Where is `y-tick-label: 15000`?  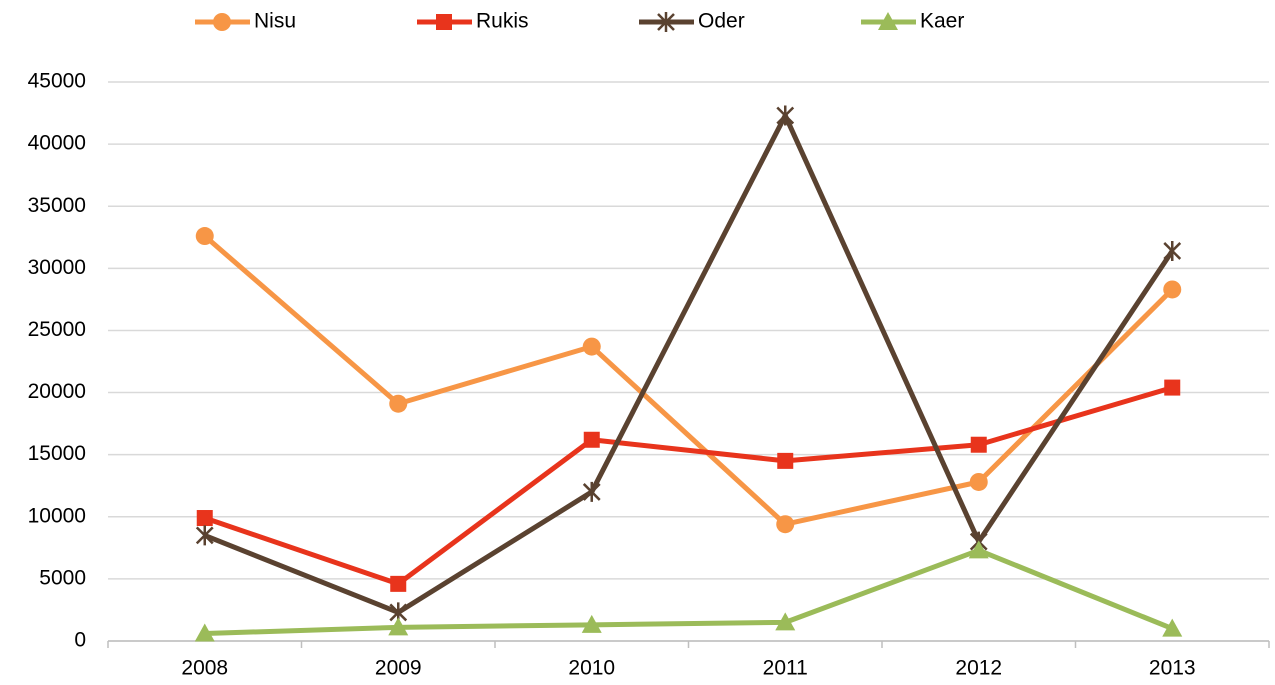
y-tick-label: 15000 is located at coordinates (57, 453).